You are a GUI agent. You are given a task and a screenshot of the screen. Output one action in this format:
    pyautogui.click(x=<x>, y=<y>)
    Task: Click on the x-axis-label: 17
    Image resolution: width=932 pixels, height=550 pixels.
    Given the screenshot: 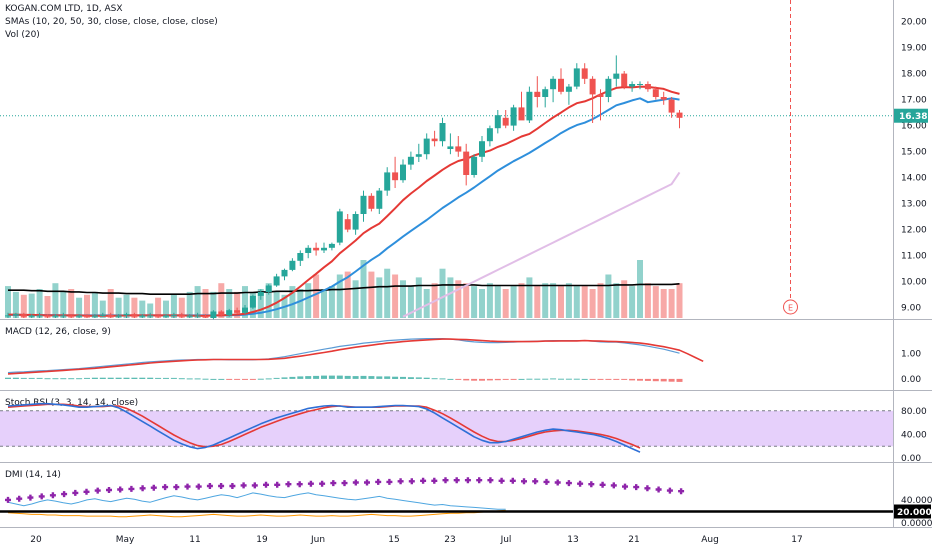 What is the action you would take?
    pyautogui.click(x=796, y=540)
    